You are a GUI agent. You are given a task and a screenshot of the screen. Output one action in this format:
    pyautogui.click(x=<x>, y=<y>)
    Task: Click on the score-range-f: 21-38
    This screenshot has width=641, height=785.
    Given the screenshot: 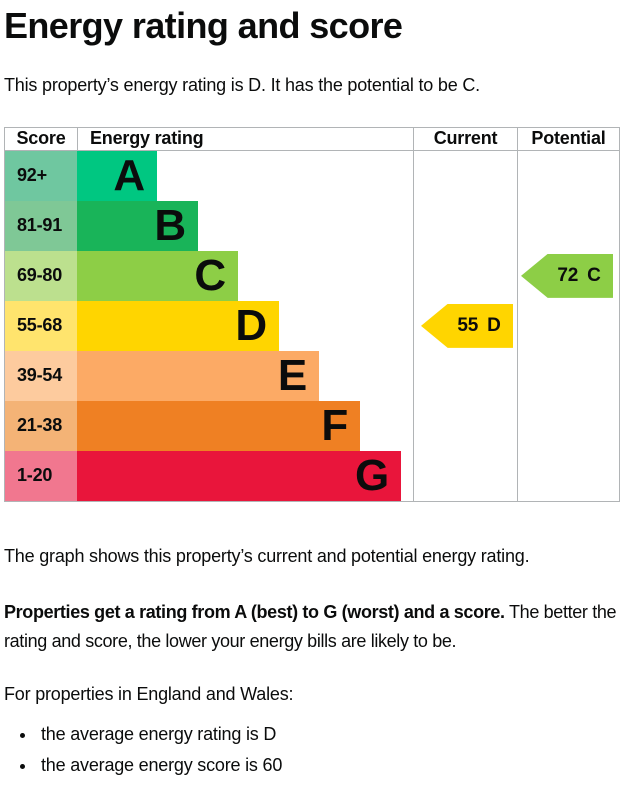 What is the action you would take?
    pyautogui.click(x=41, y=425)
    